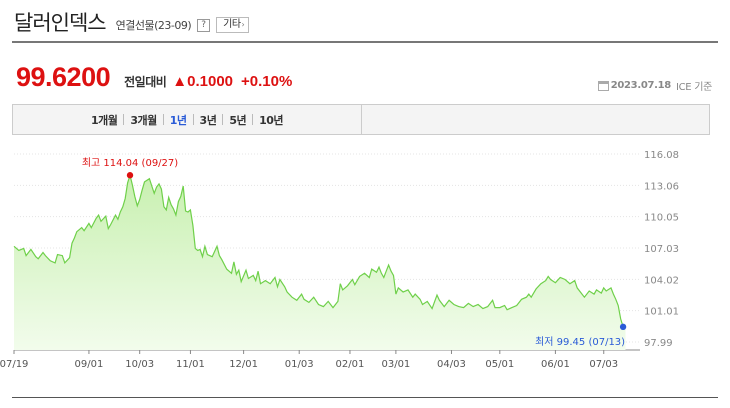 The width and height of the screenshot is (730, 408). What do you see at coordinates (190, 364) in the screenshot?
I see `x-tick-label: 11/01` at bounding box center [190, 364].